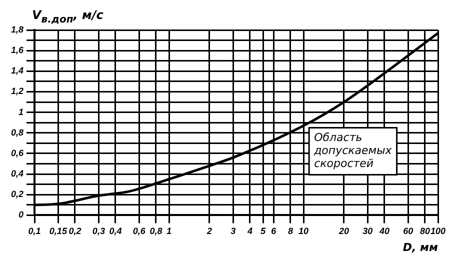 This screenshot has height=262, width=466. Describe the element at coordinates (367, 231) in the screenshot. I see `x-tick-label: 30` at that location.